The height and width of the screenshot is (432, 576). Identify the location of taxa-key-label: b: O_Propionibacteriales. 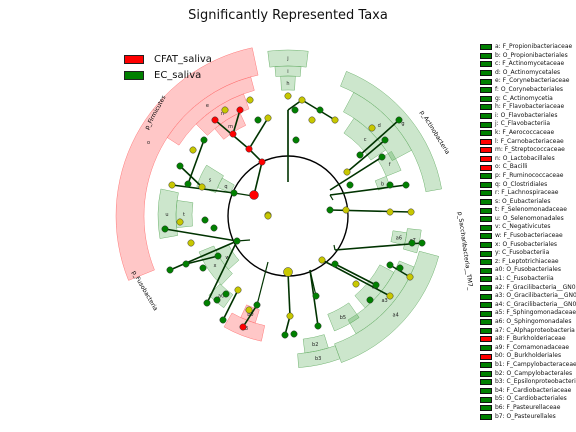
(531, 55).